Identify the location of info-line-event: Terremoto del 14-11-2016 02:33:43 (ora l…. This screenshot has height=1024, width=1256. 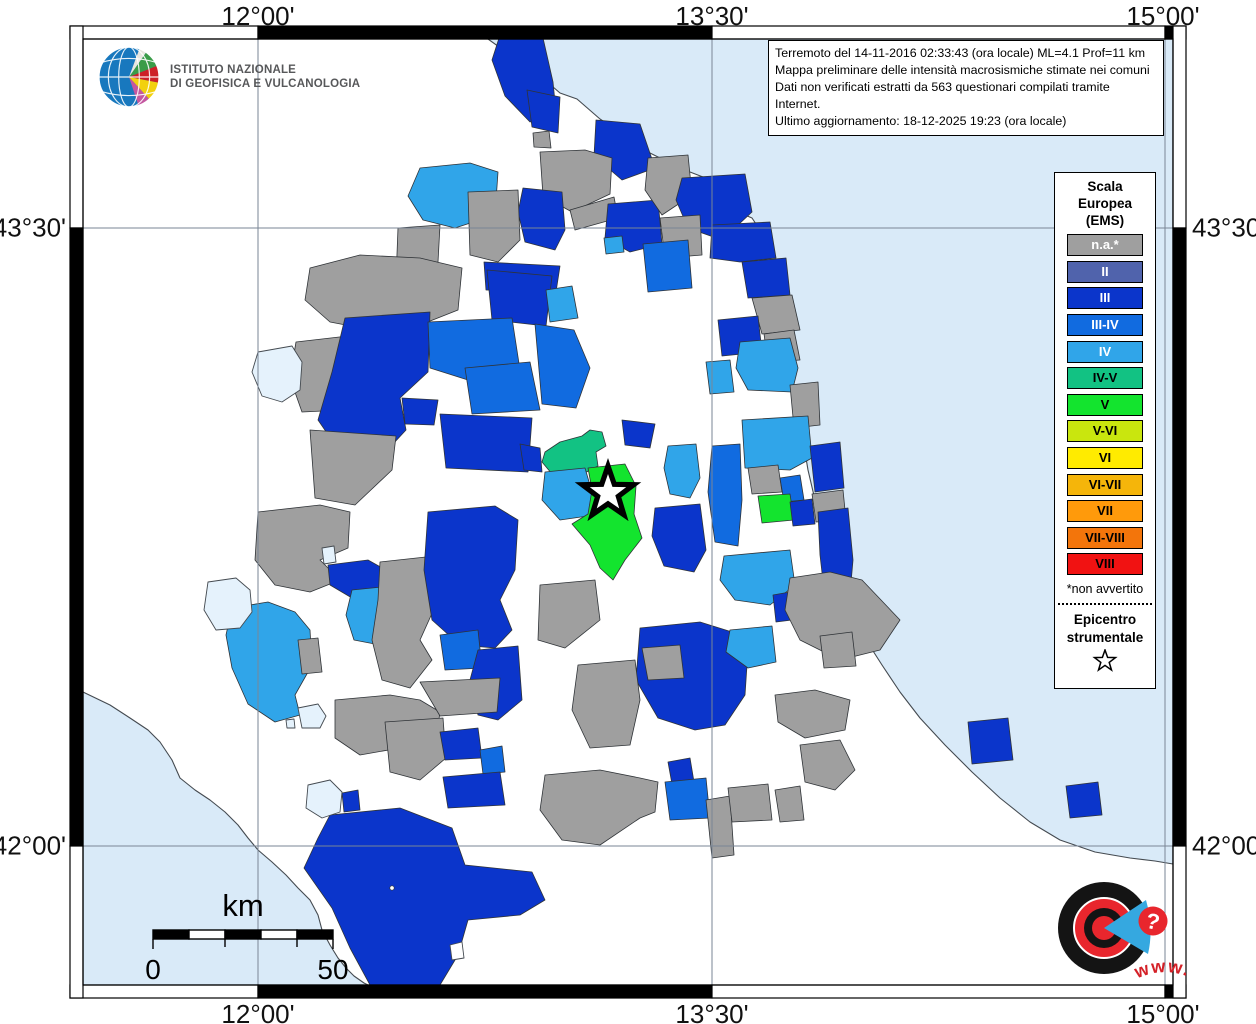
(960, 53).